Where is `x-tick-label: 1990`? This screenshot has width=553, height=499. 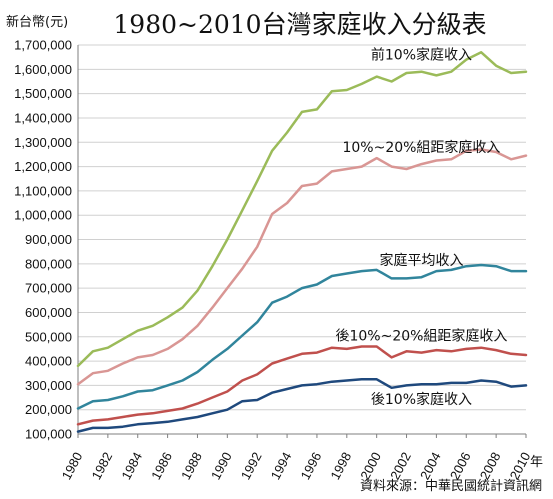 x-tick-label: 1990 is located at coordinates (221, 466).